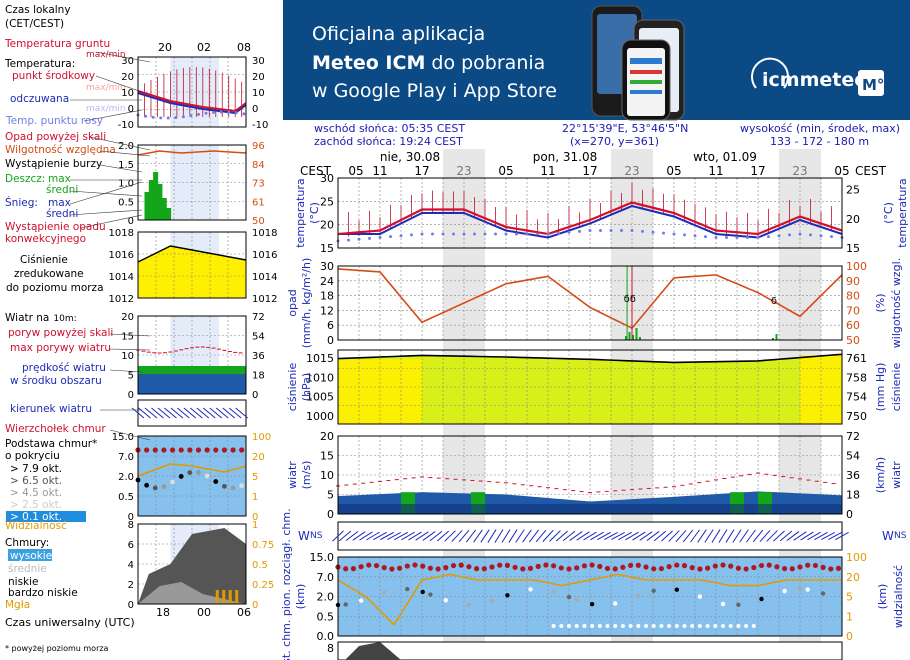 The width and height of the screenshot is (910, 660). What do you see at coordinates (192, 265) in the screenshot?
I see `legend-pressure-frame` at bounding box center [192, 265].